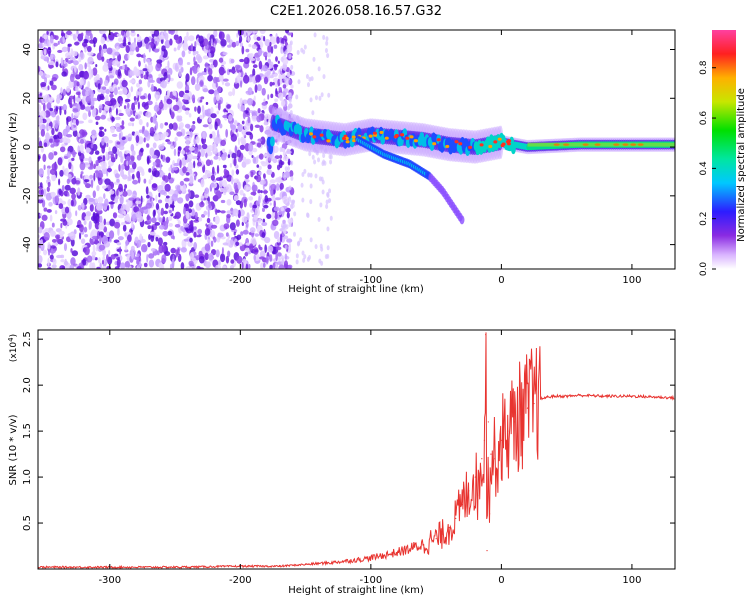 The image size is (750, 604). I want to click on snr-scale-label: (x104), so click(13, 348).